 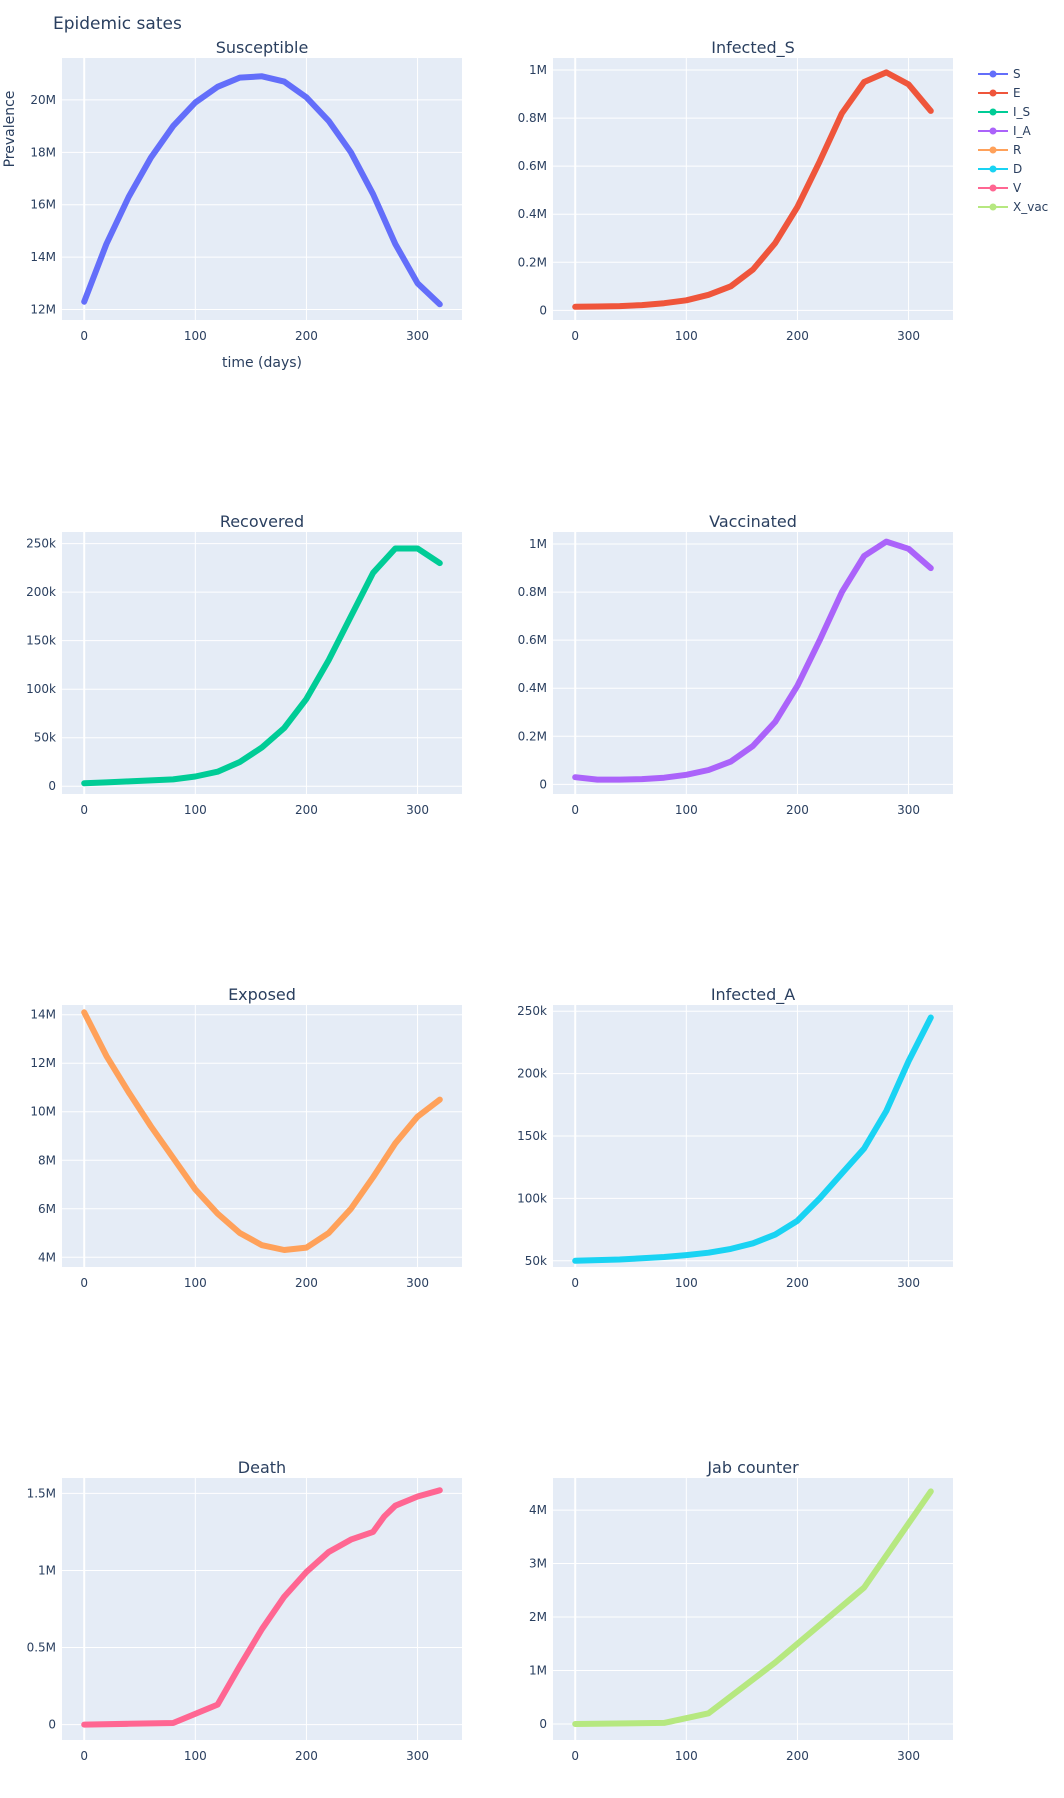 What do you see at coordinates (752, 1467) in the screenshot?
I see `subplot-title: Jab counter` at bounding box center [752, 1467].